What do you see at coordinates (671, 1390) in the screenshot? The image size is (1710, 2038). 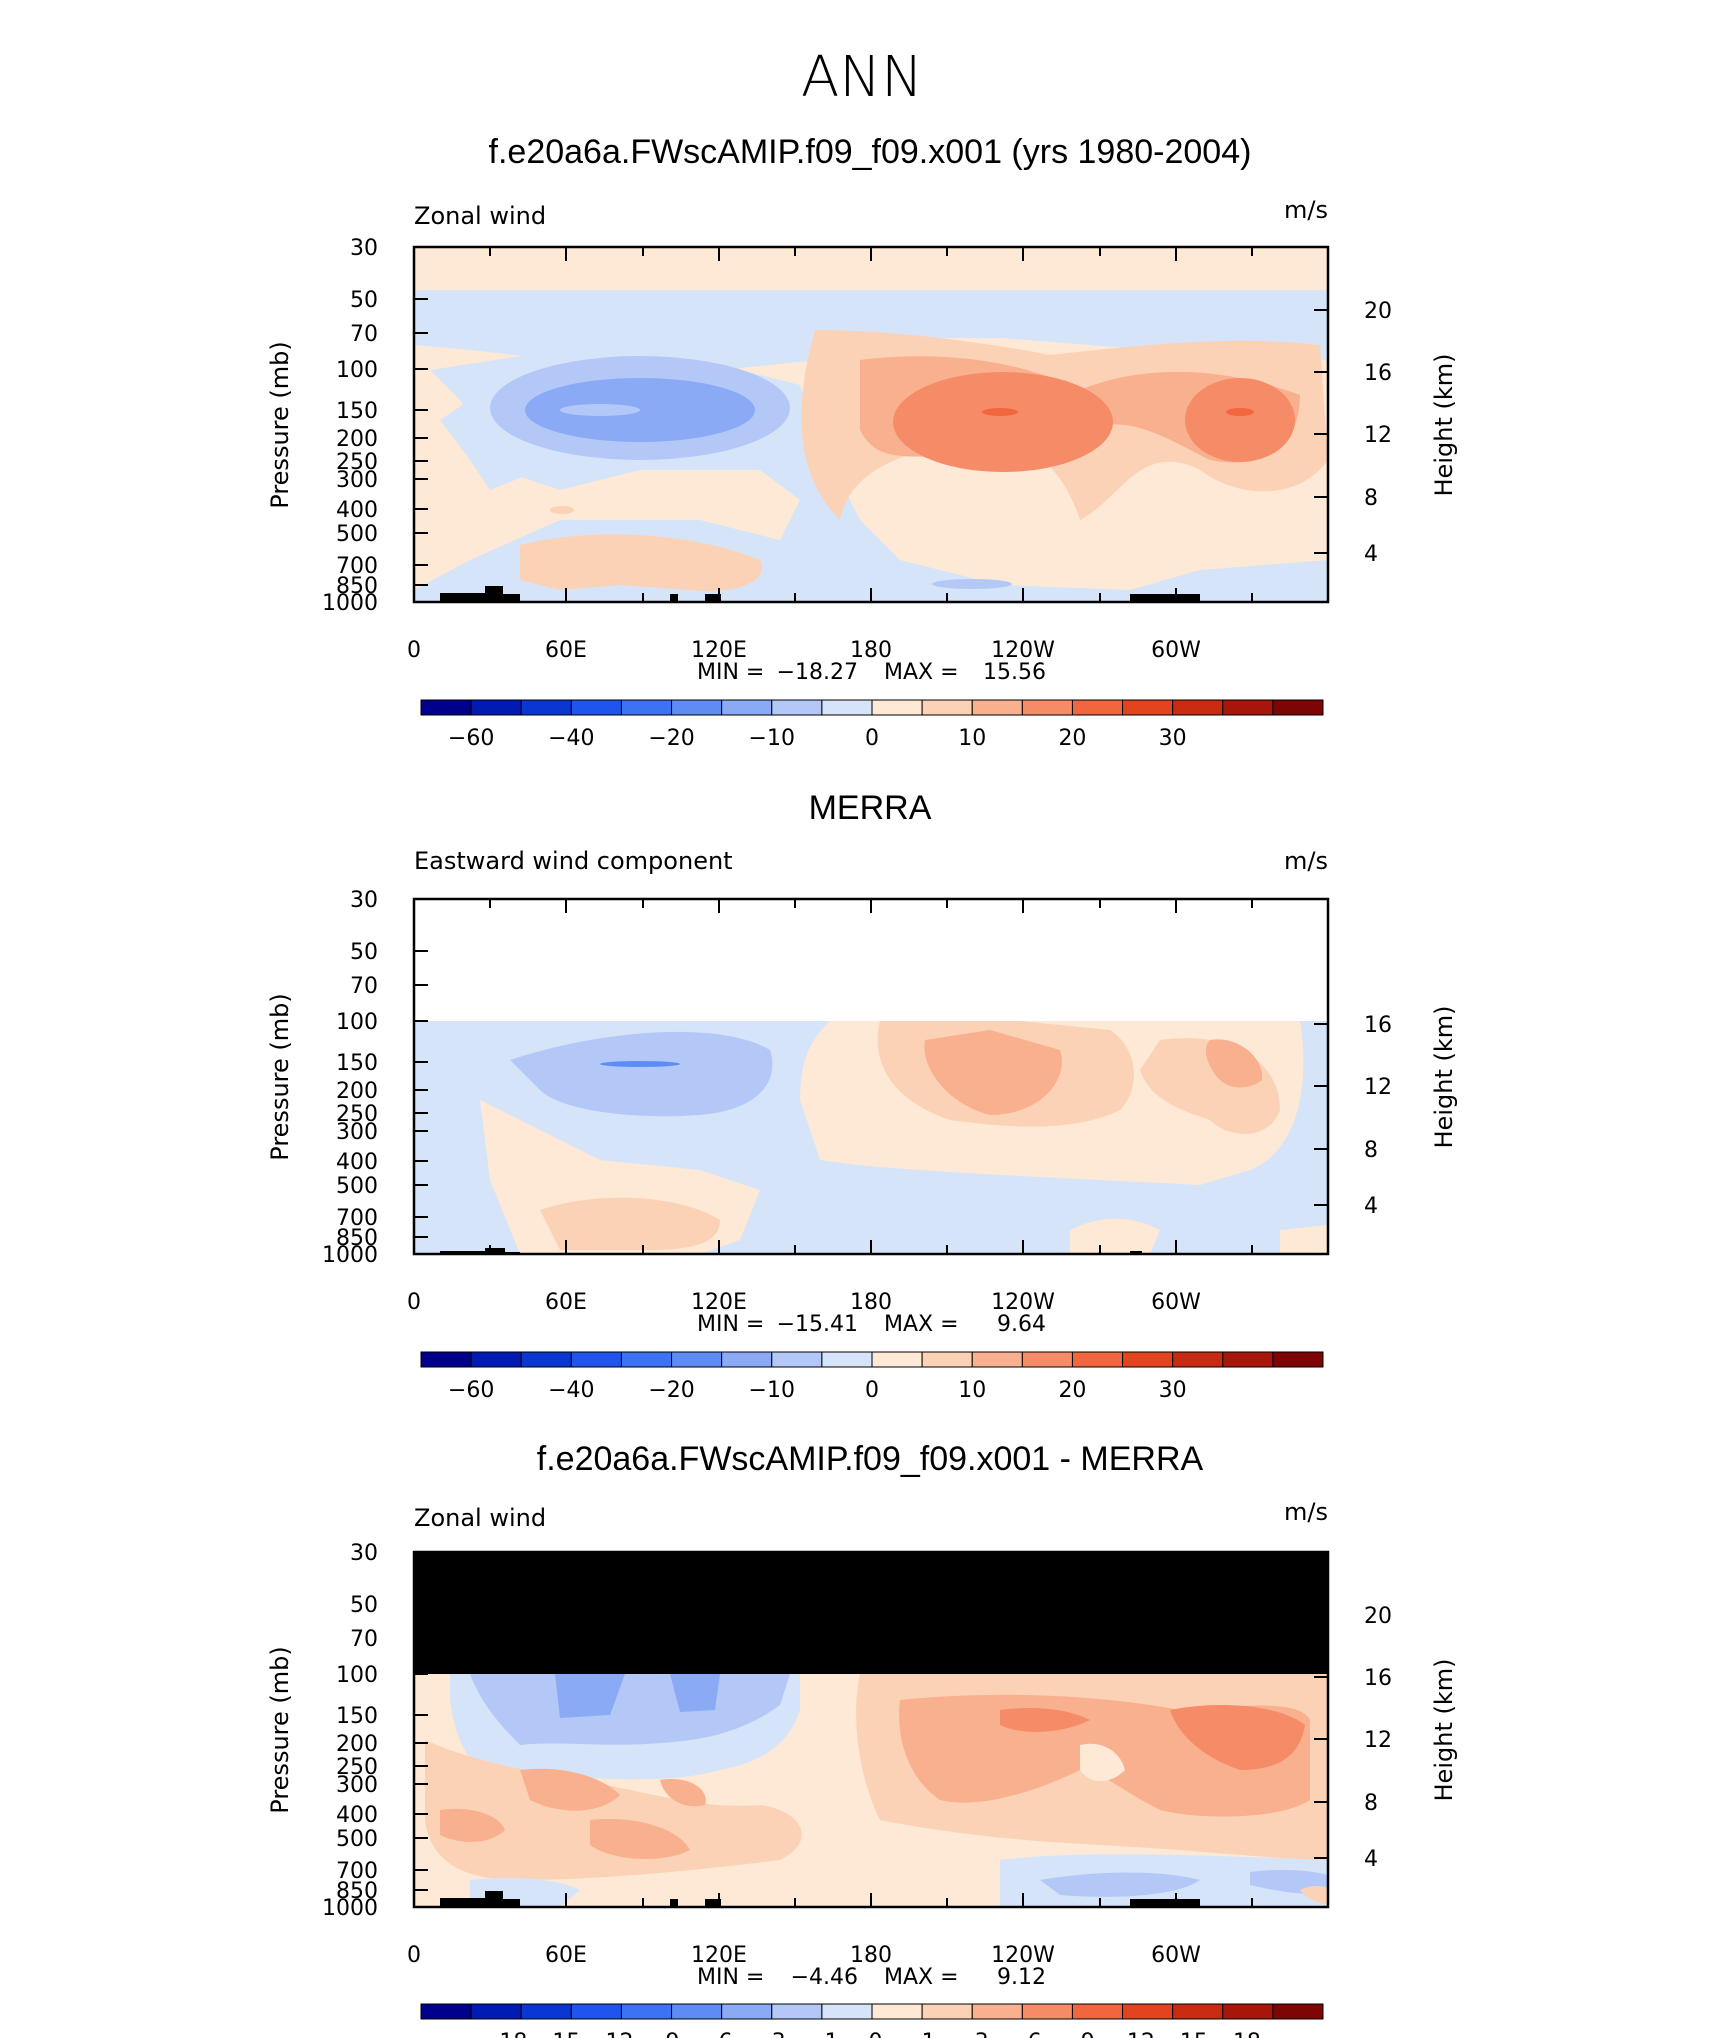 I see `colorbar-label: −20` at bounding box center [671, 1390].